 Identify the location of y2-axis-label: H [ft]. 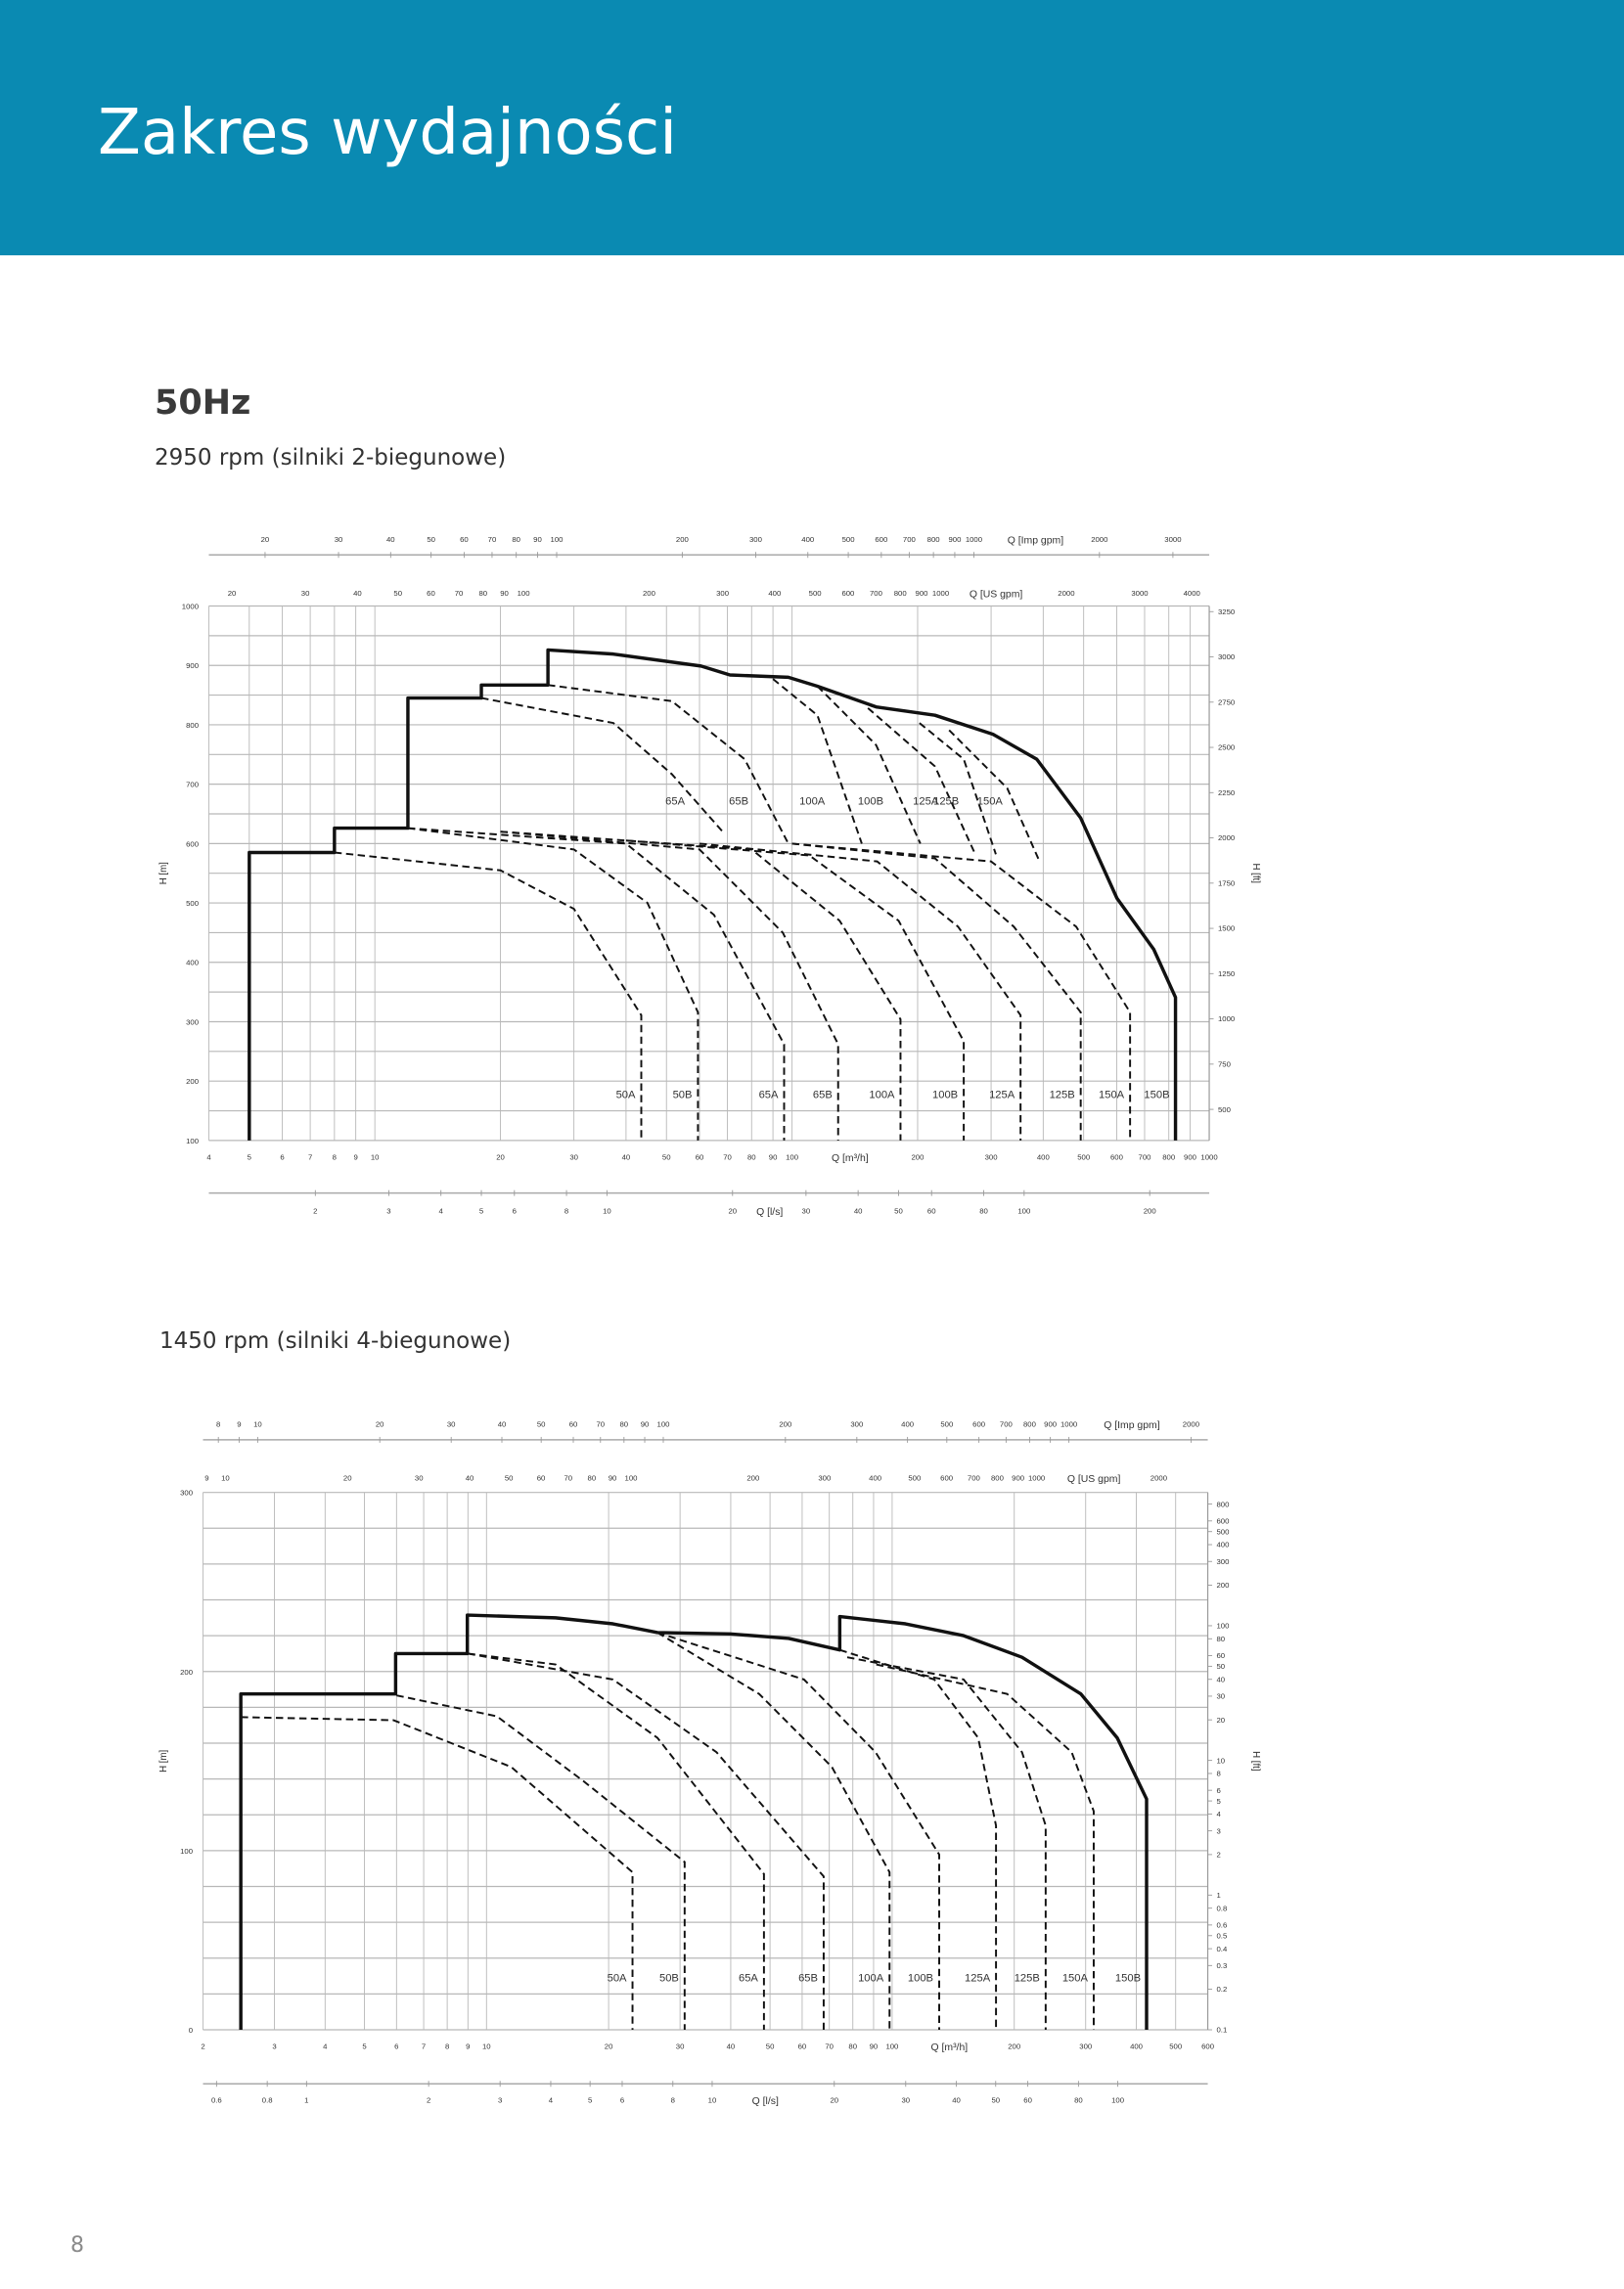
(1255, 872).